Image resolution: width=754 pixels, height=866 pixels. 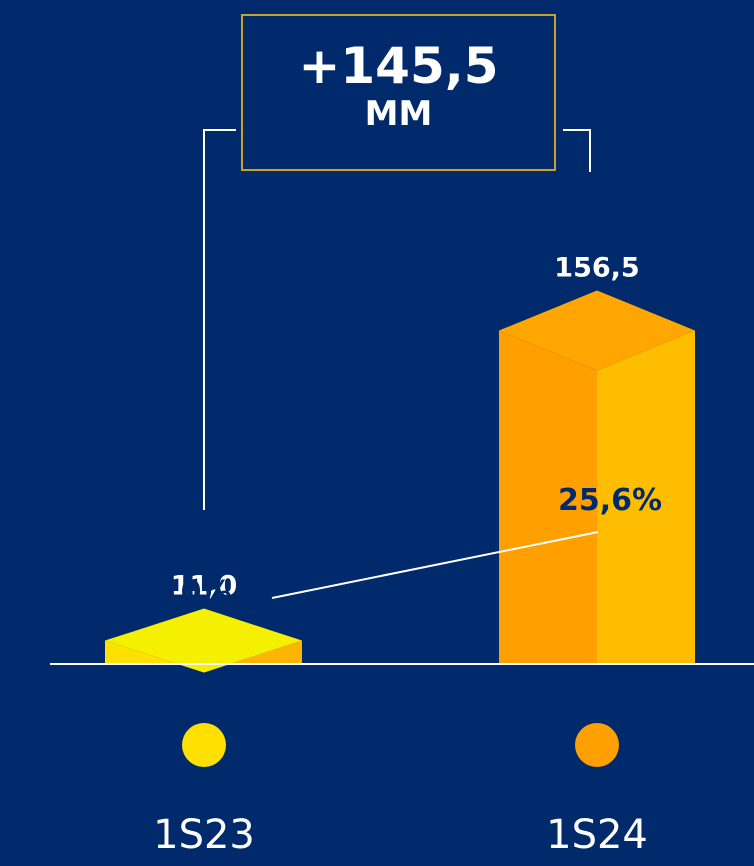 I want to click on bar-1S23-top-face, so click(x=203, y=640).